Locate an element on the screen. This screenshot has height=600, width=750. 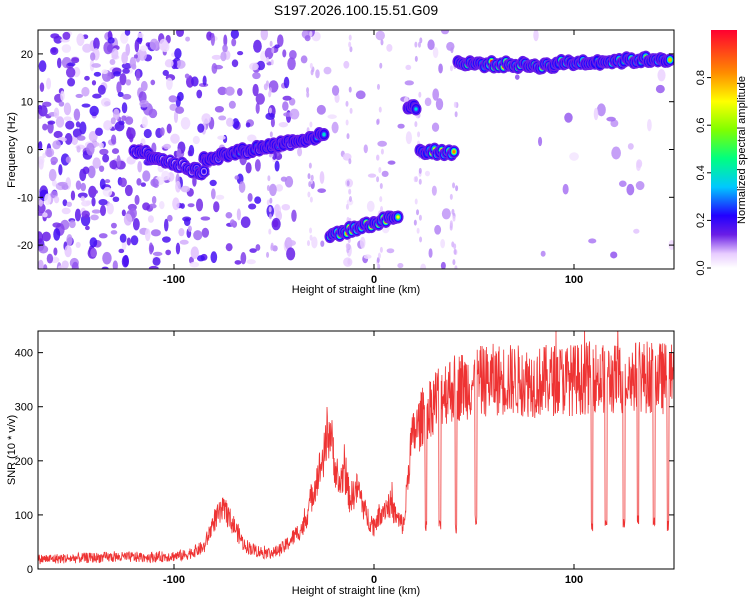
snr-ytick-label: 0 is located at coordinates (30, 570).